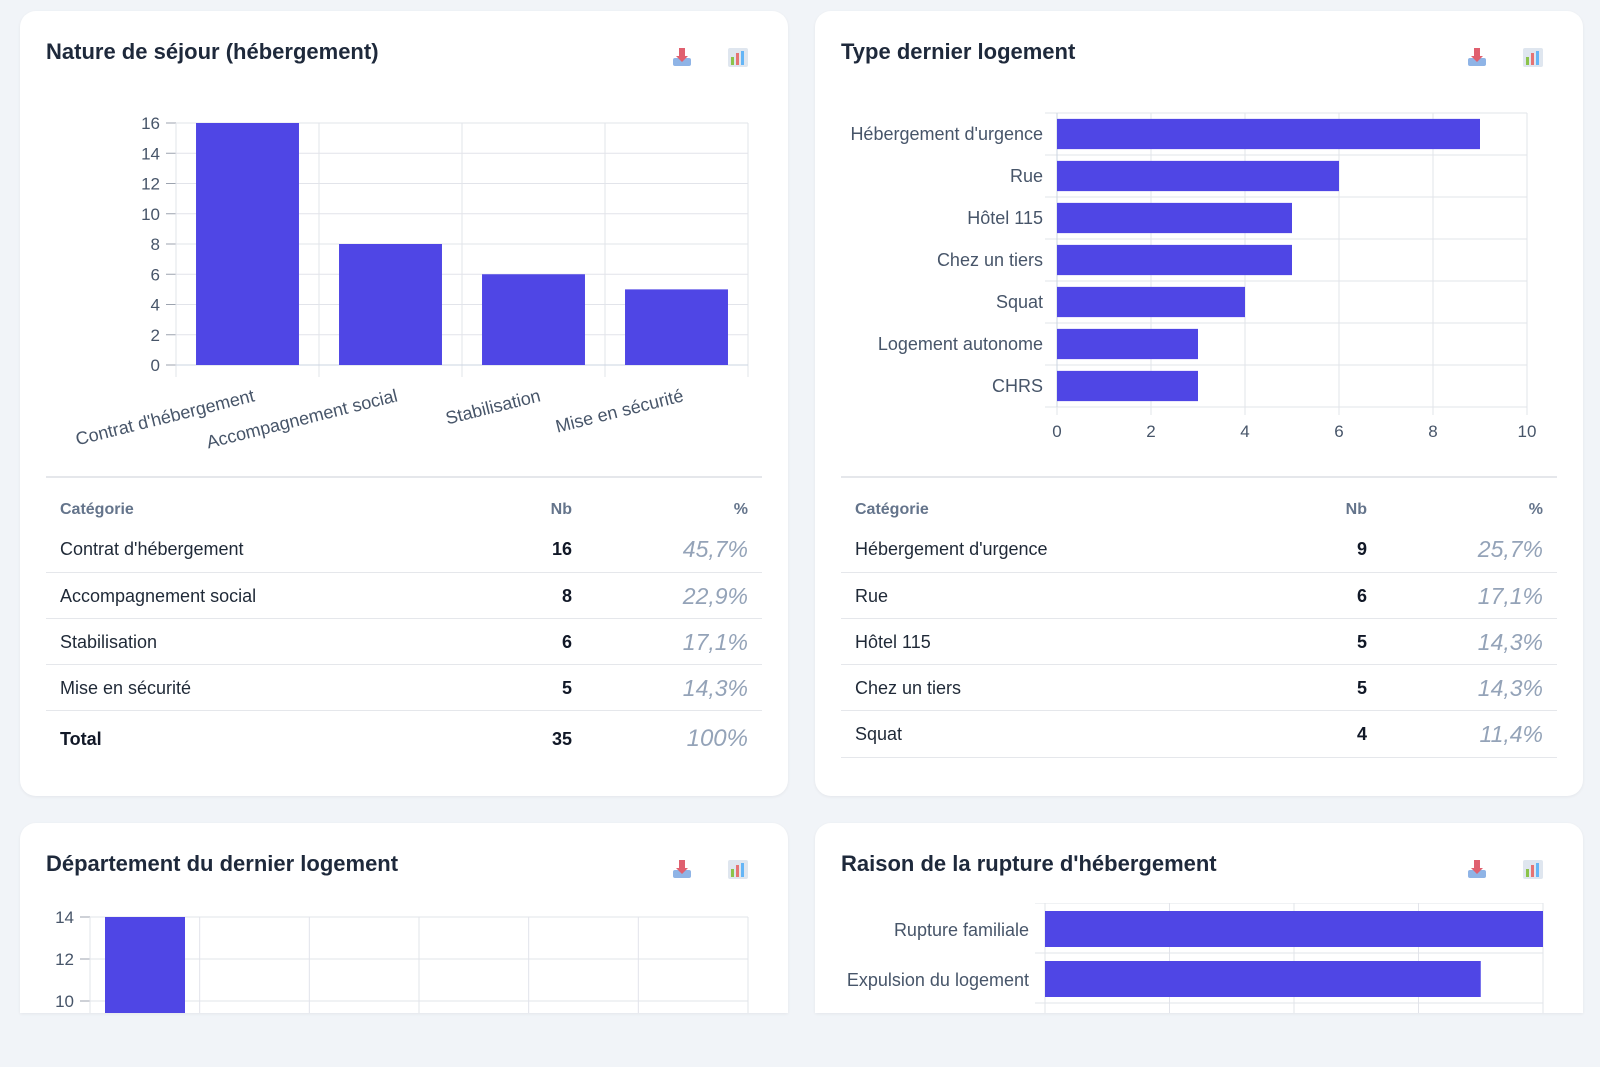  Describe the element at coordinates (1338, 431) in the screenshot. I see `x-tick-label: 6` at that location.